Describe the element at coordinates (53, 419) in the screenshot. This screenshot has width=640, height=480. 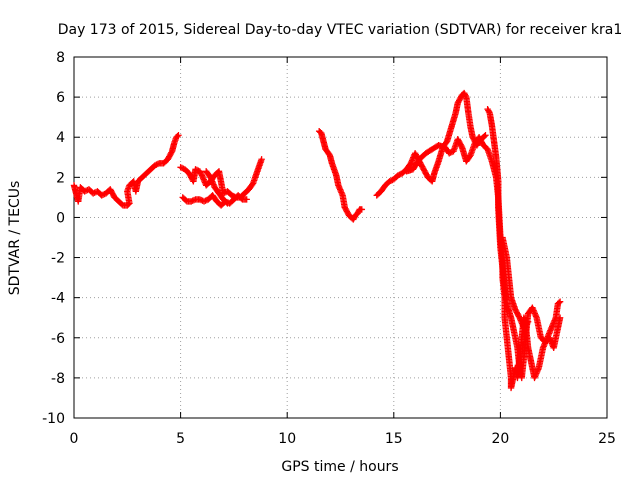
I see `y-tick-label: -10` at that location.